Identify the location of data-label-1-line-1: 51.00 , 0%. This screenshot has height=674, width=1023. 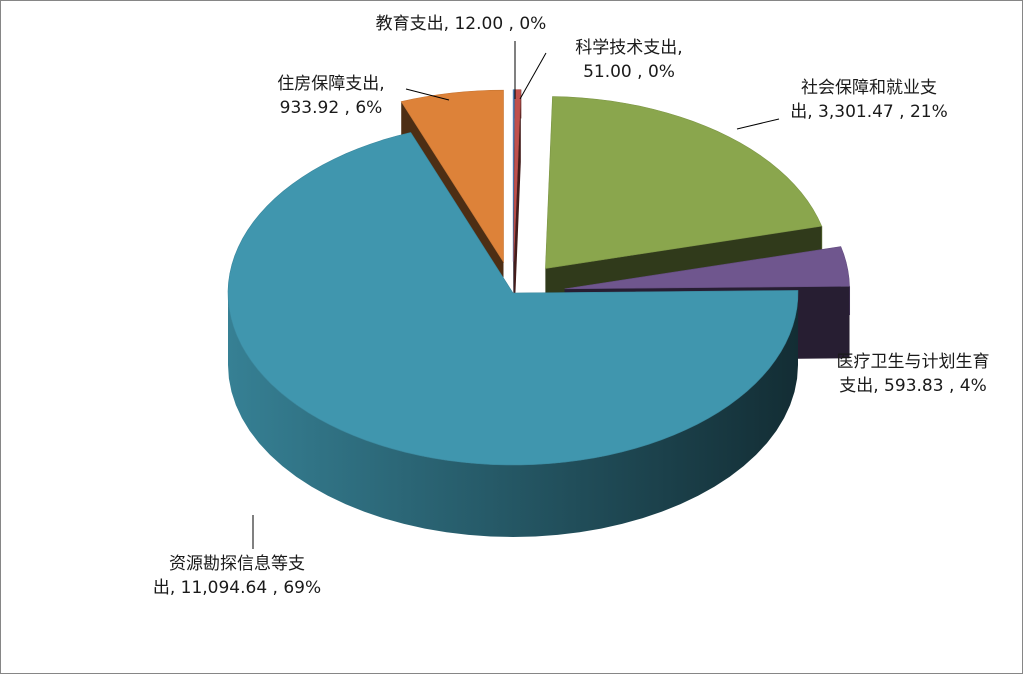
(629, 72).